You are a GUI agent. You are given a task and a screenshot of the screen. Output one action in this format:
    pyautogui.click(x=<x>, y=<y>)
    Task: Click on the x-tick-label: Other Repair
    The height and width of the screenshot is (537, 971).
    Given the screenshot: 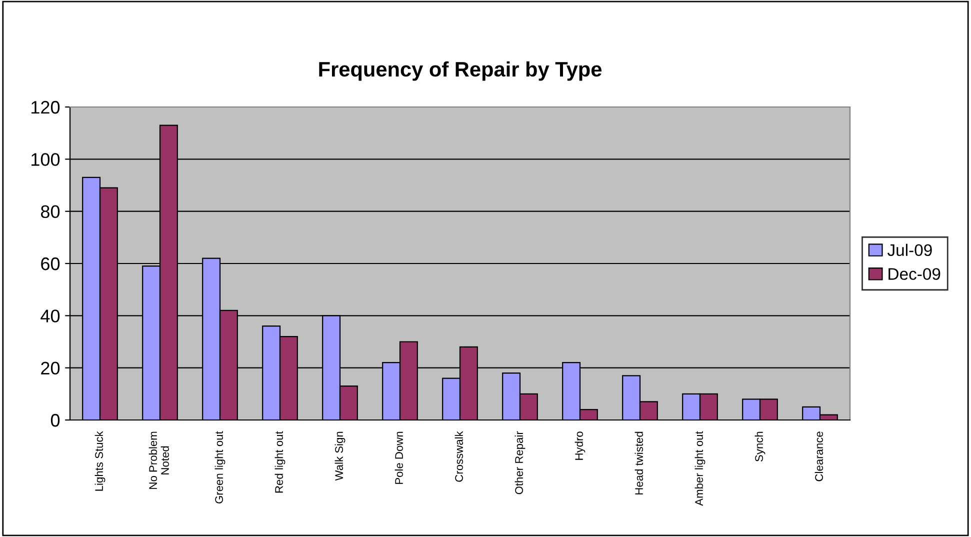 What is the action you would take?
    pyautogui.click(x=520, y=462)
    